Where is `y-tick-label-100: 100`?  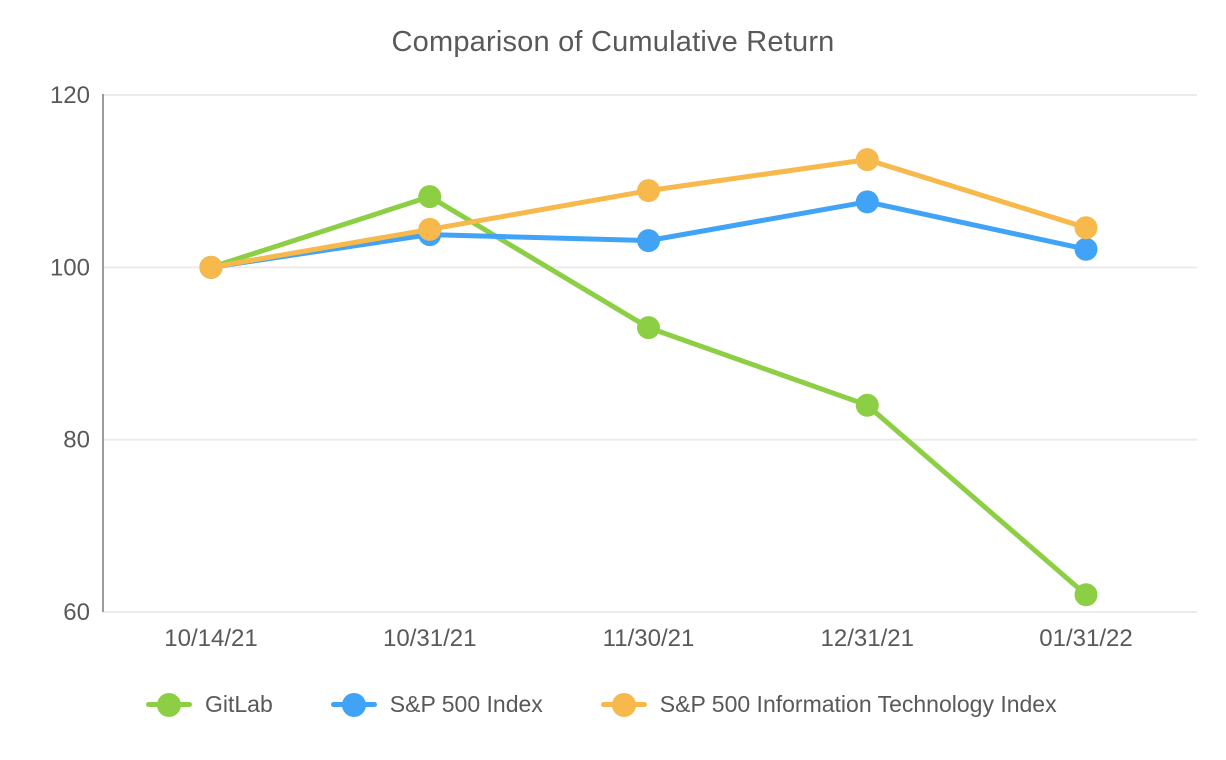
y-tick-label-100: 100 is located at coordinates (70, 267).